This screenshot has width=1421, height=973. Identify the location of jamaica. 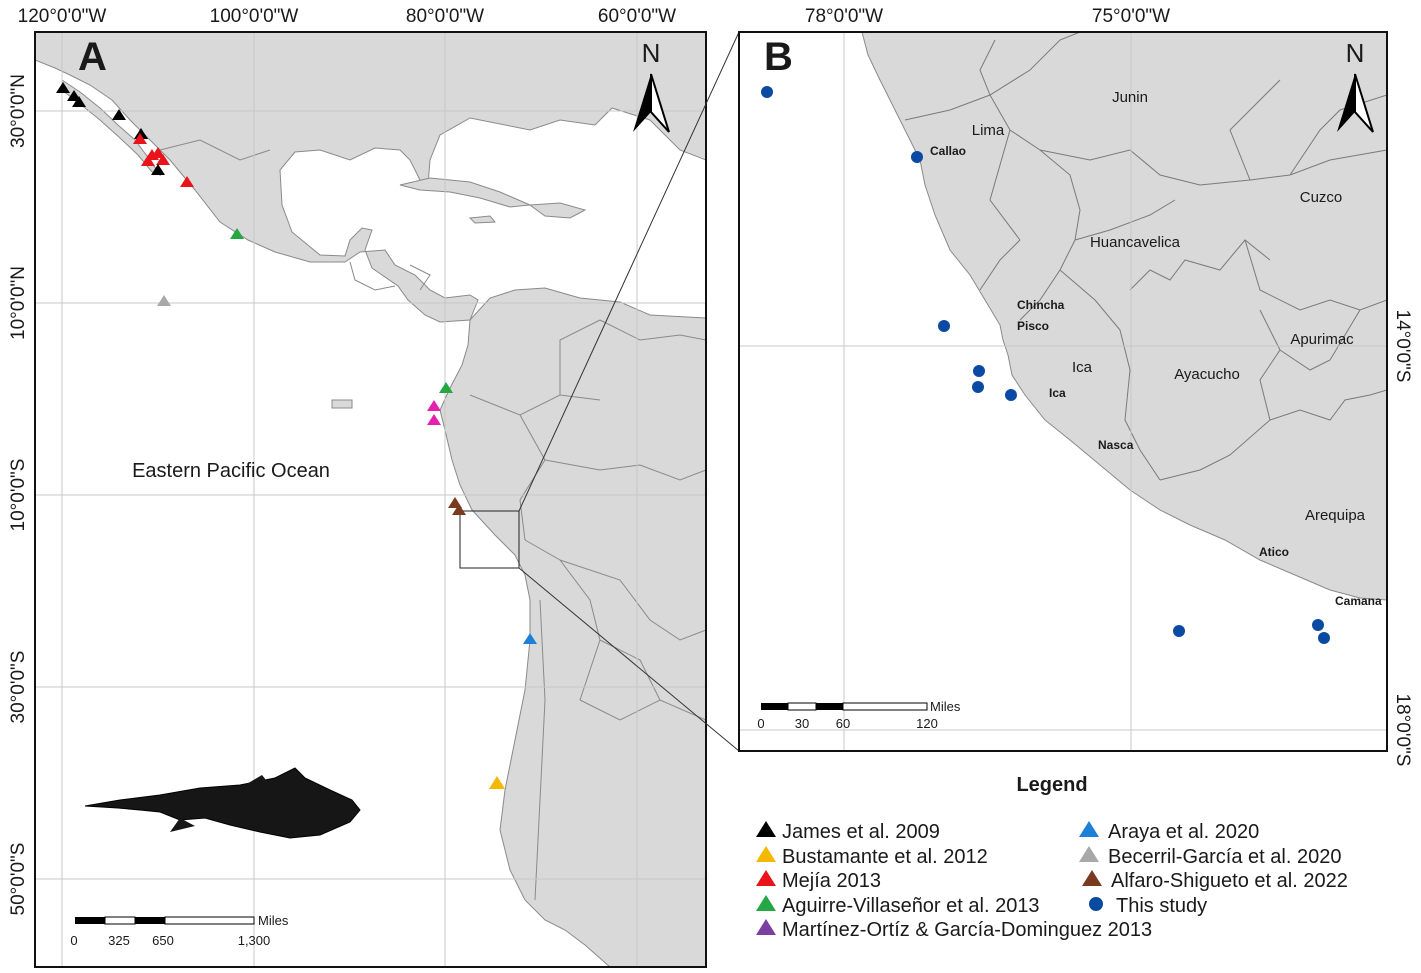
(482, 219).